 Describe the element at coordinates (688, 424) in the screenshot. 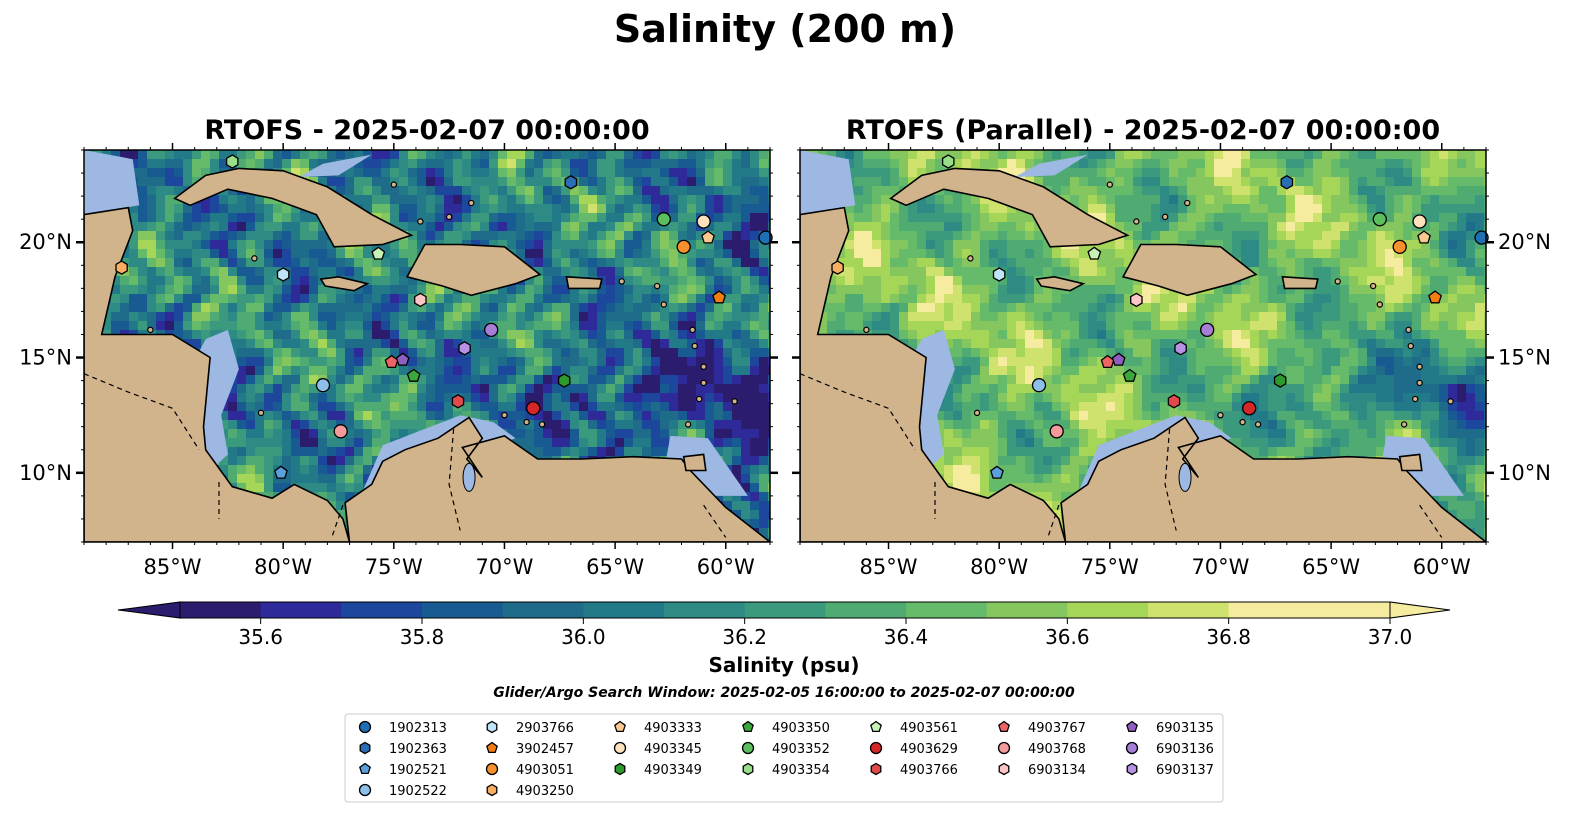

I see `island` at that location.